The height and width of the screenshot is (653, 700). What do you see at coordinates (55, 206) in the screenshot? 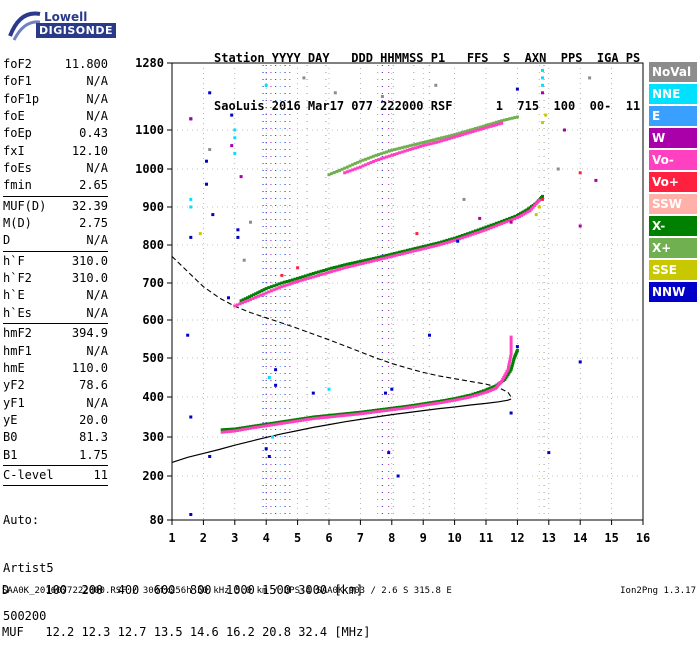
I see `param-row: MUF(D) 32.39` at bounding box center [55, 206].